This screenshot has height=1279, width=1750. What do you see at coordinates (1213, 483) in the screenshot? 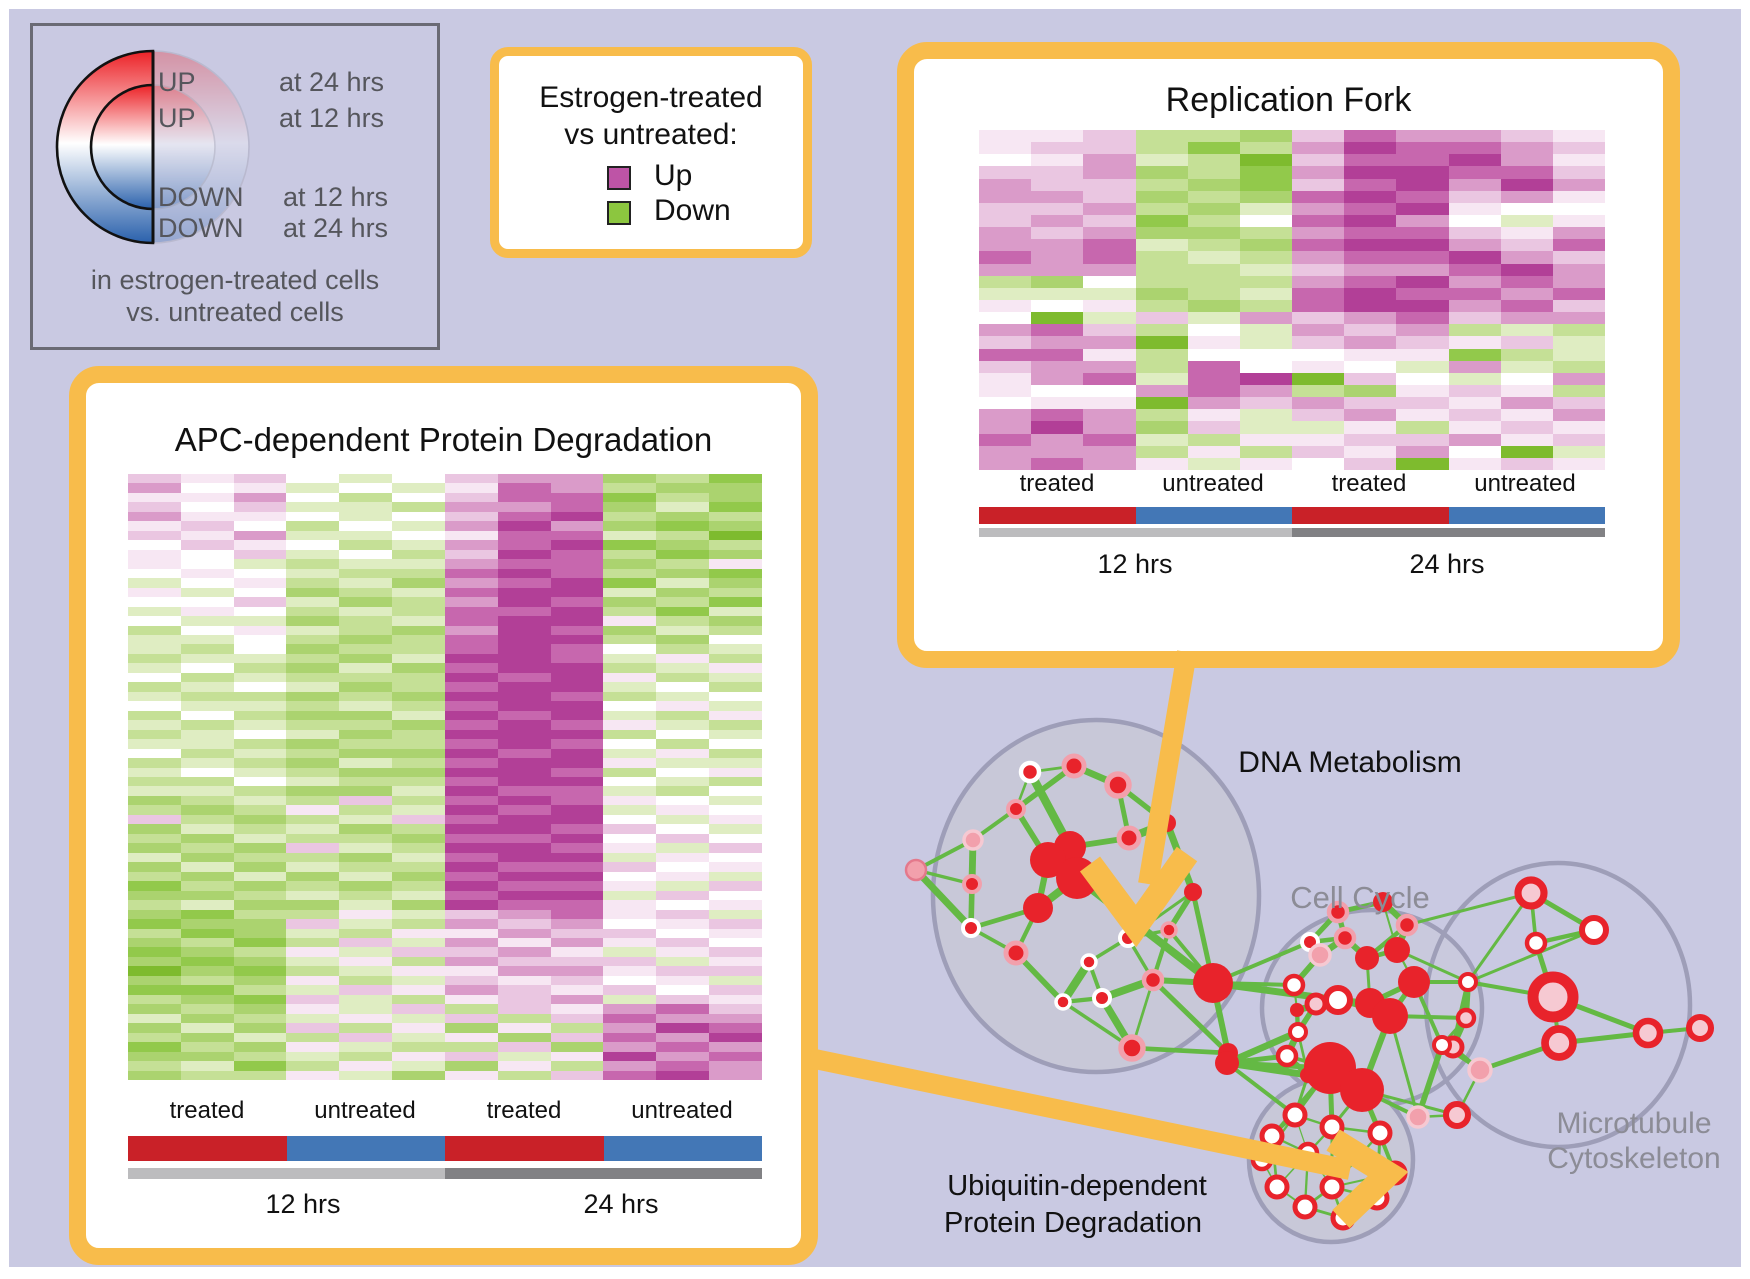
I see `rf-group-label-2: untreated` at bounding box center [1213, 483].